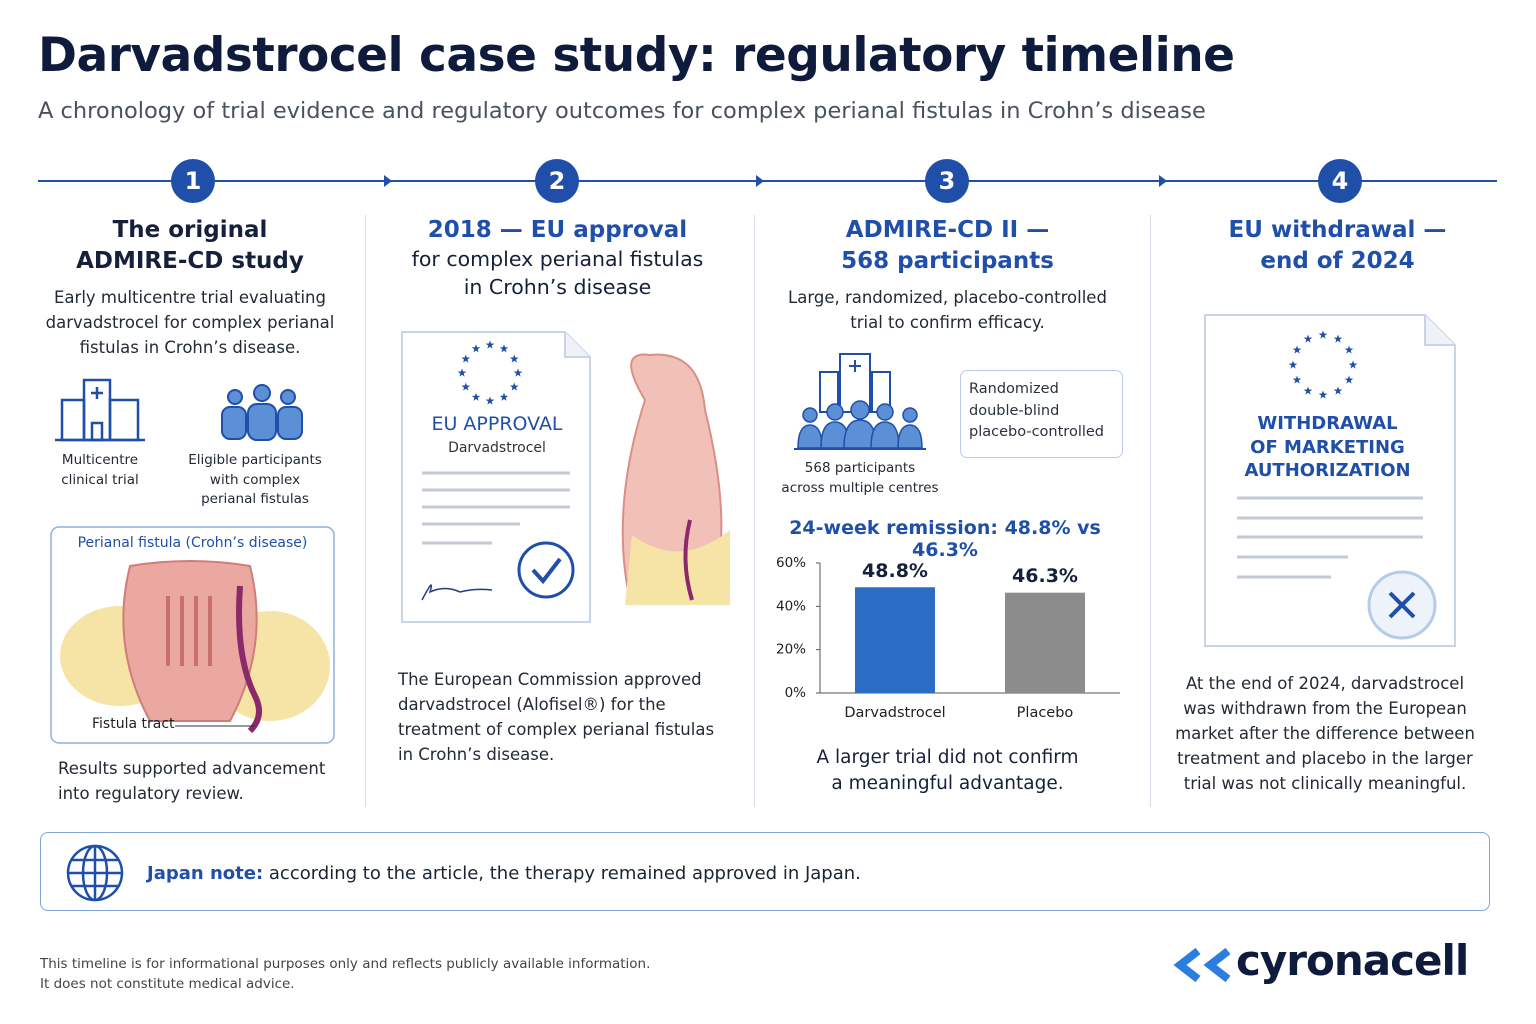  What do you see at coordinates (1202, 965) in the screenshot?
I see `logo-mark` at bounding box center [1202, 965].